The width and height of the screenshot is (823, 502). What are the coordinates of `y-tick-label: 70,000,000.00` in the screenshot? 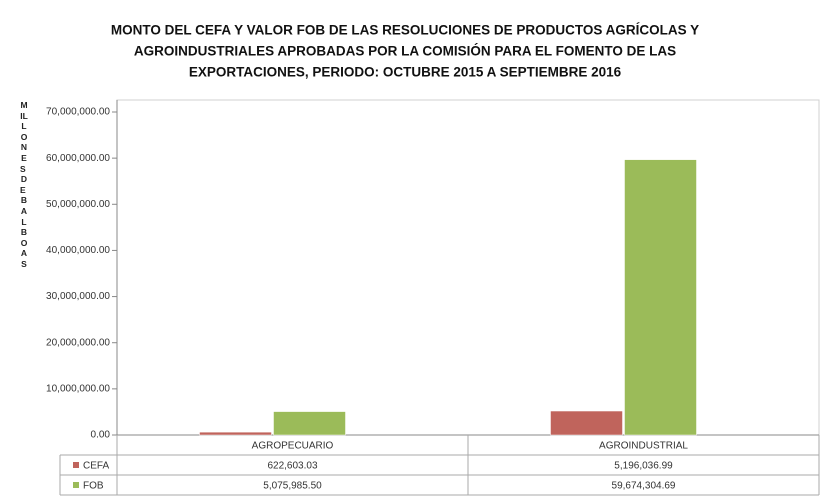 It's located at (78, 112).